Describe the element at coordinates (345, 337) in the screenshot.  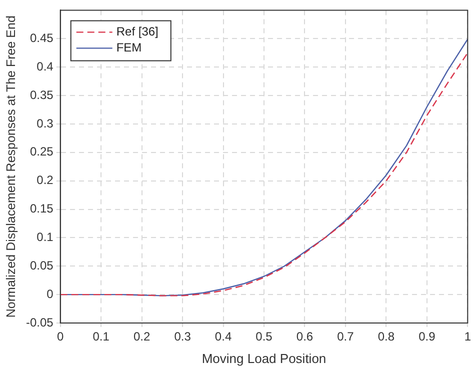
I see `x-tick-label: 0.7` at that location.